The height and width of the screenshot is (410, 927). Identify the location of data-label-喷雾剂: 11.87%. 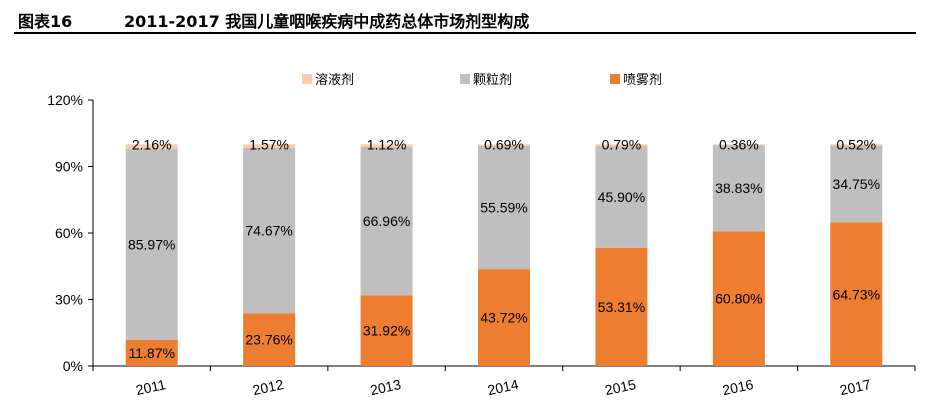
(151, 353).